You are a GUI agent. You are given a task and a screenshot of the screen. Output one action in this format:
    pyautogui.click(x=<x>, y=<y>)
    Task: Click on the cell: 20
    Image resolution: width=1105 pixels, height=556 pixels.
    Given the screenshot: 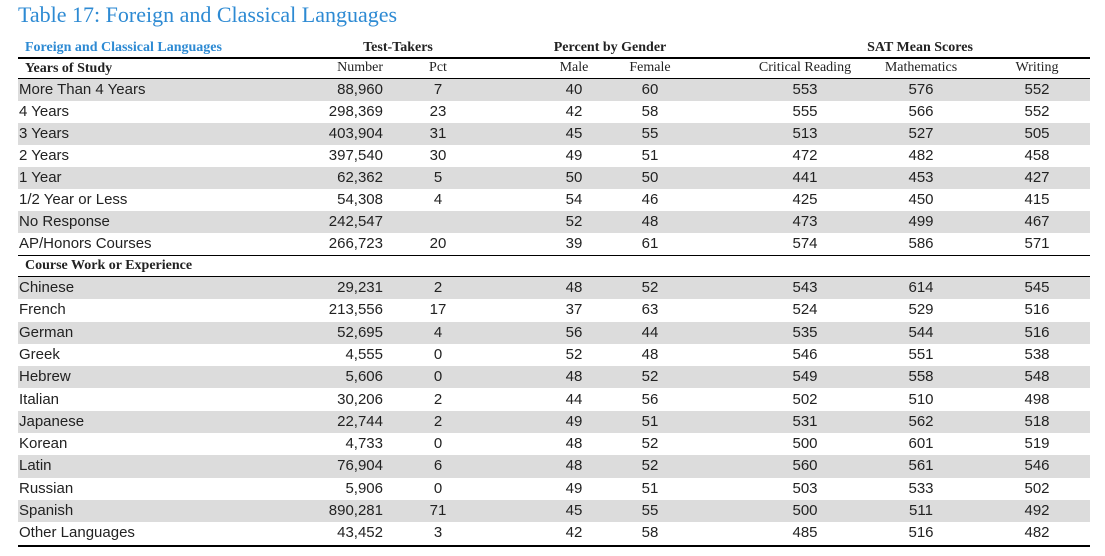 What is the action you would take?
    pyautogui.click(x=438, y=243)
    